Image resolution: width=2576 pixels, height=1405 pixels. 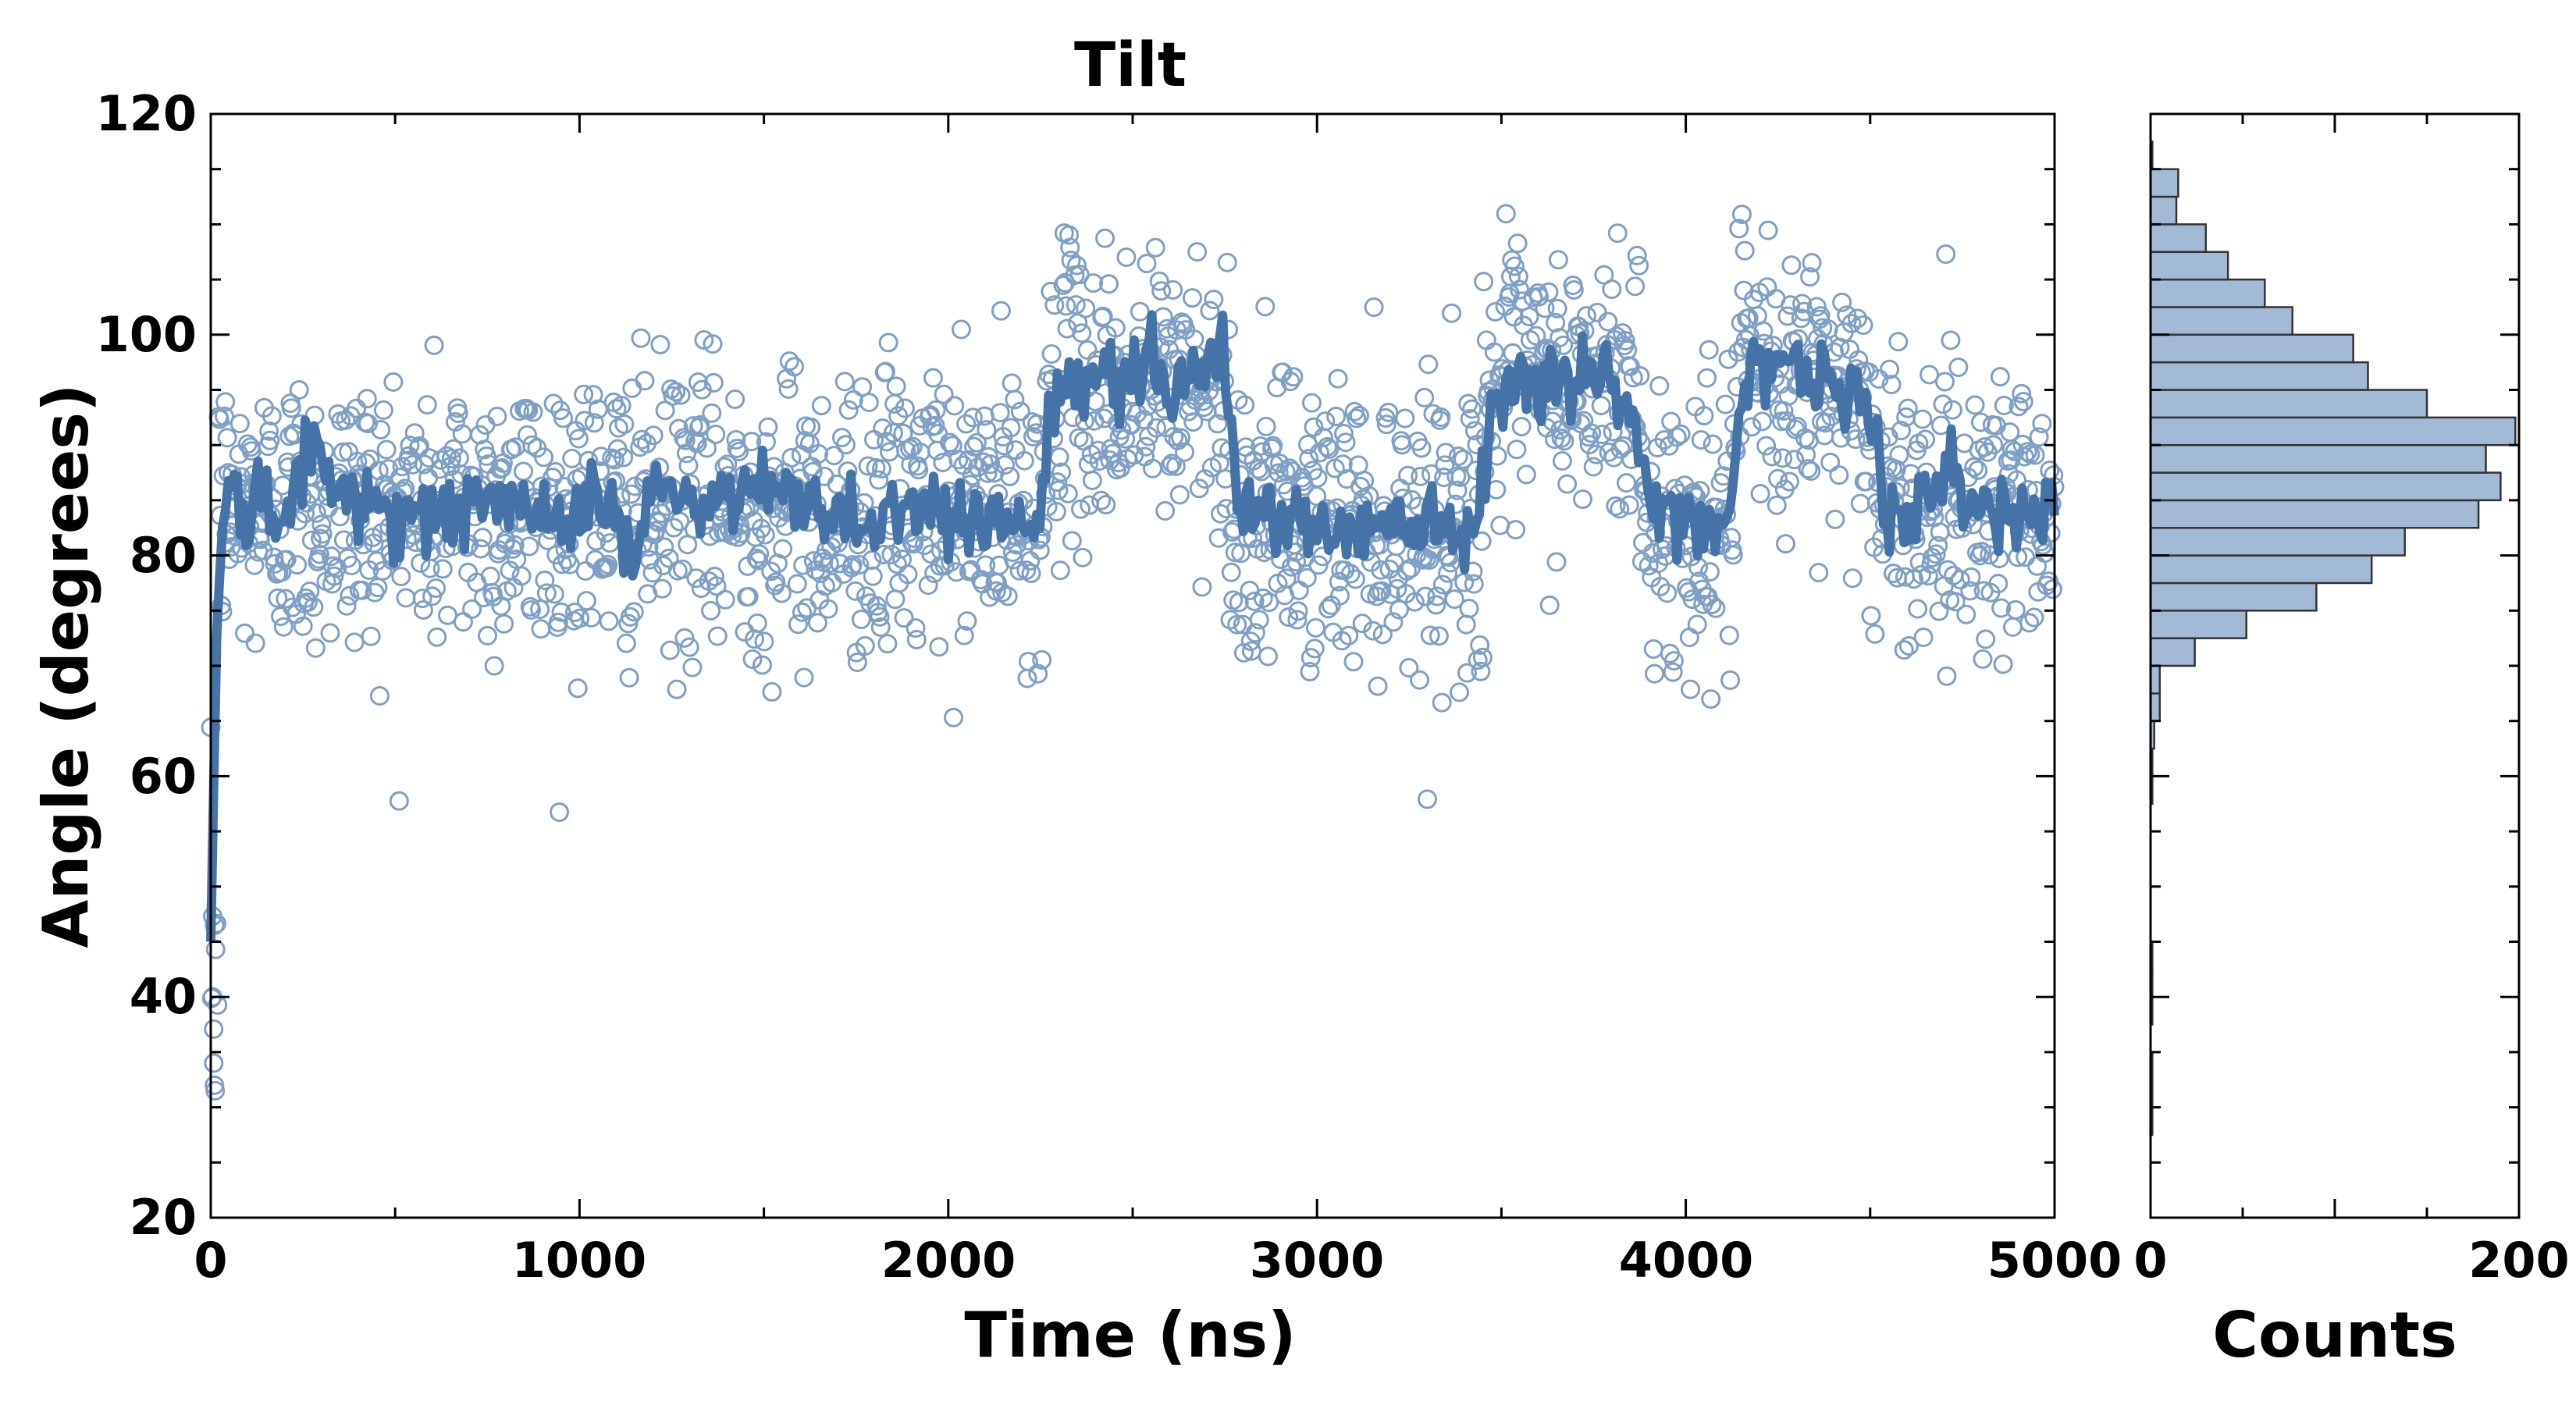 What do you see at coordinates (163, 555) in the screenshot?
I see `y-tick-label: 80` at bounding box center [163, 555].